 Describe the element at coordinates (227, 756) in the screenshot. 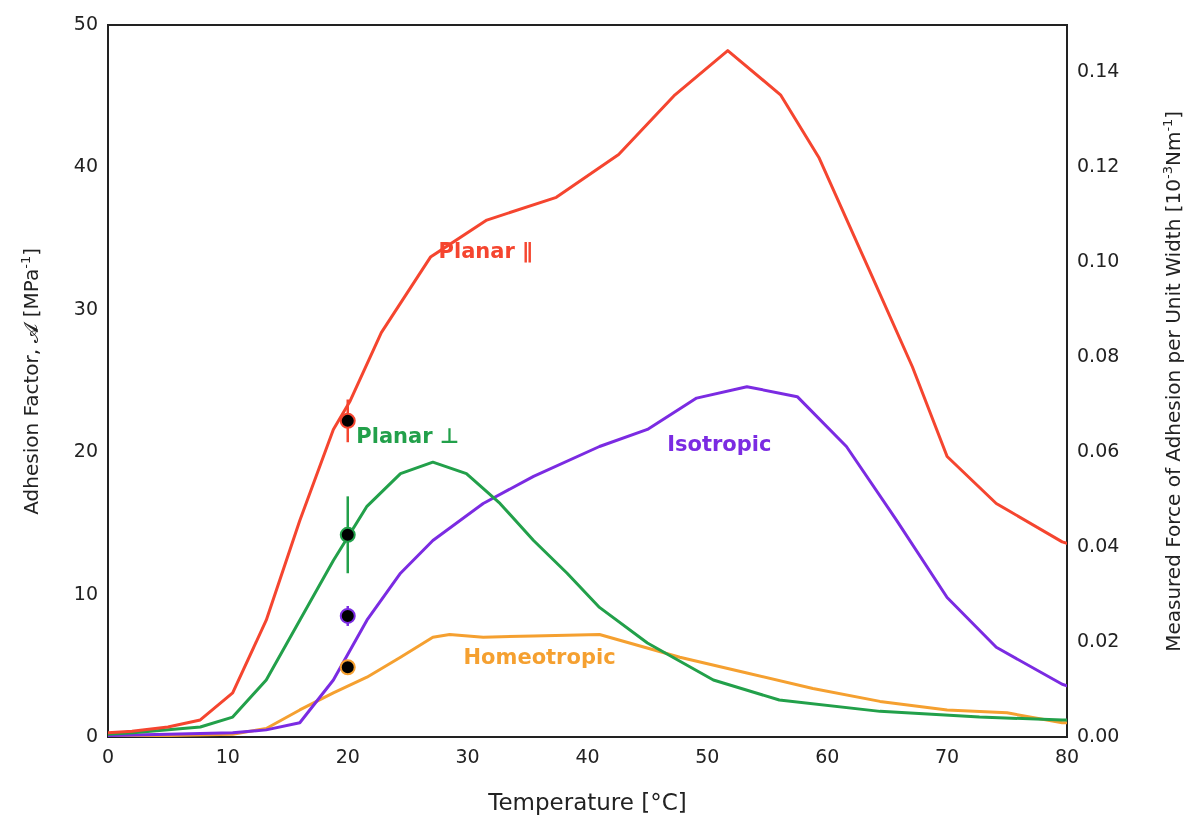

I see `x-tick-label: 10` at that location.